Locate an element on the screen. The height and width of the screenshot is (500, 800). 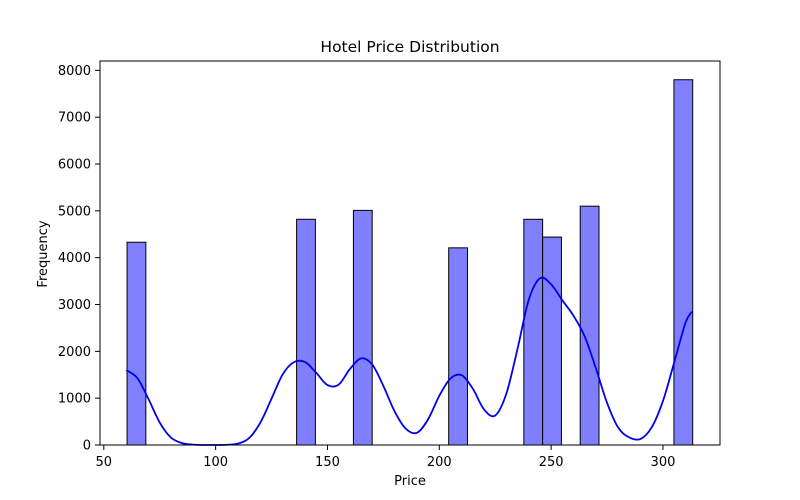
y-tick-label: 4000 is located at coordinates (74, 258).